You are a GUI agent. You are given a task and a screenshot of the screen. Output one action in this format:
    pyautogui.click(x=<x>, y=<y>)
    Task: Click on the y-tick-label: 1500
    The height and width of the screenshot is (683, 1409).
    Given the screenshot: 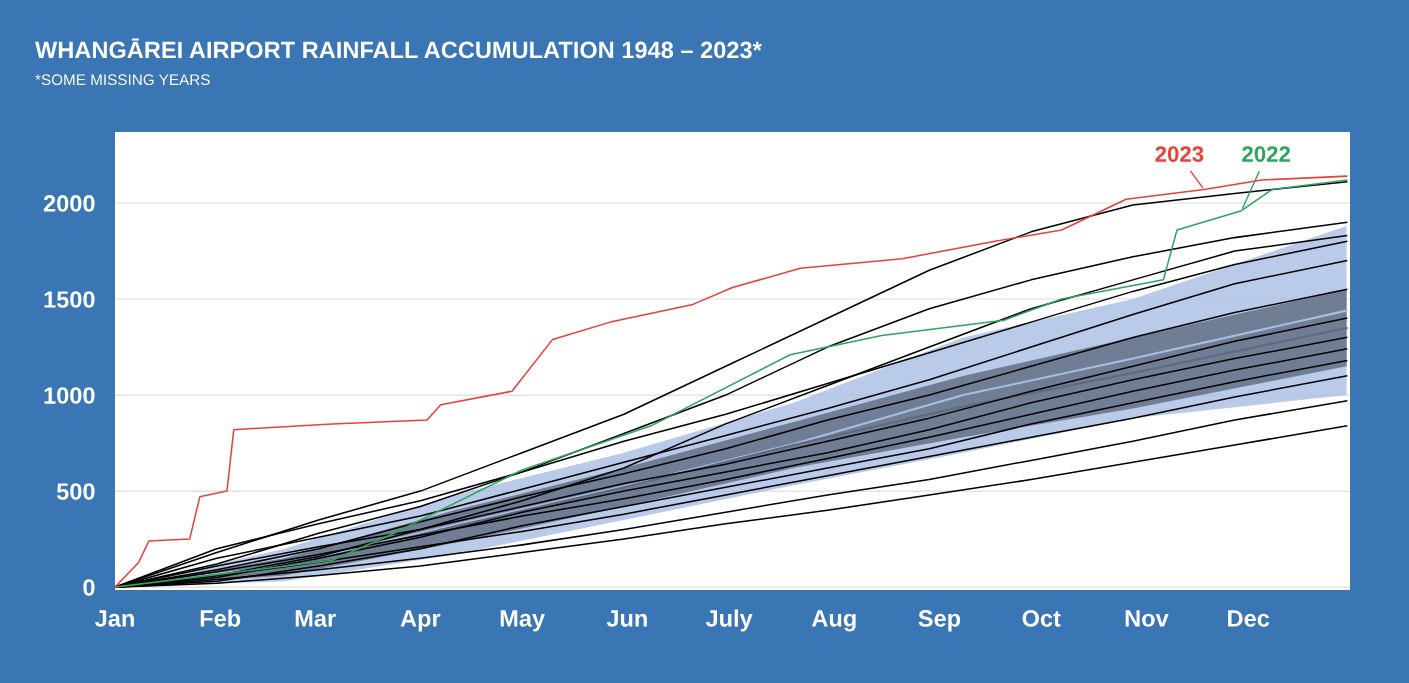 What is the action you would take?
    pyautogui.click(x=69, y=299)
    